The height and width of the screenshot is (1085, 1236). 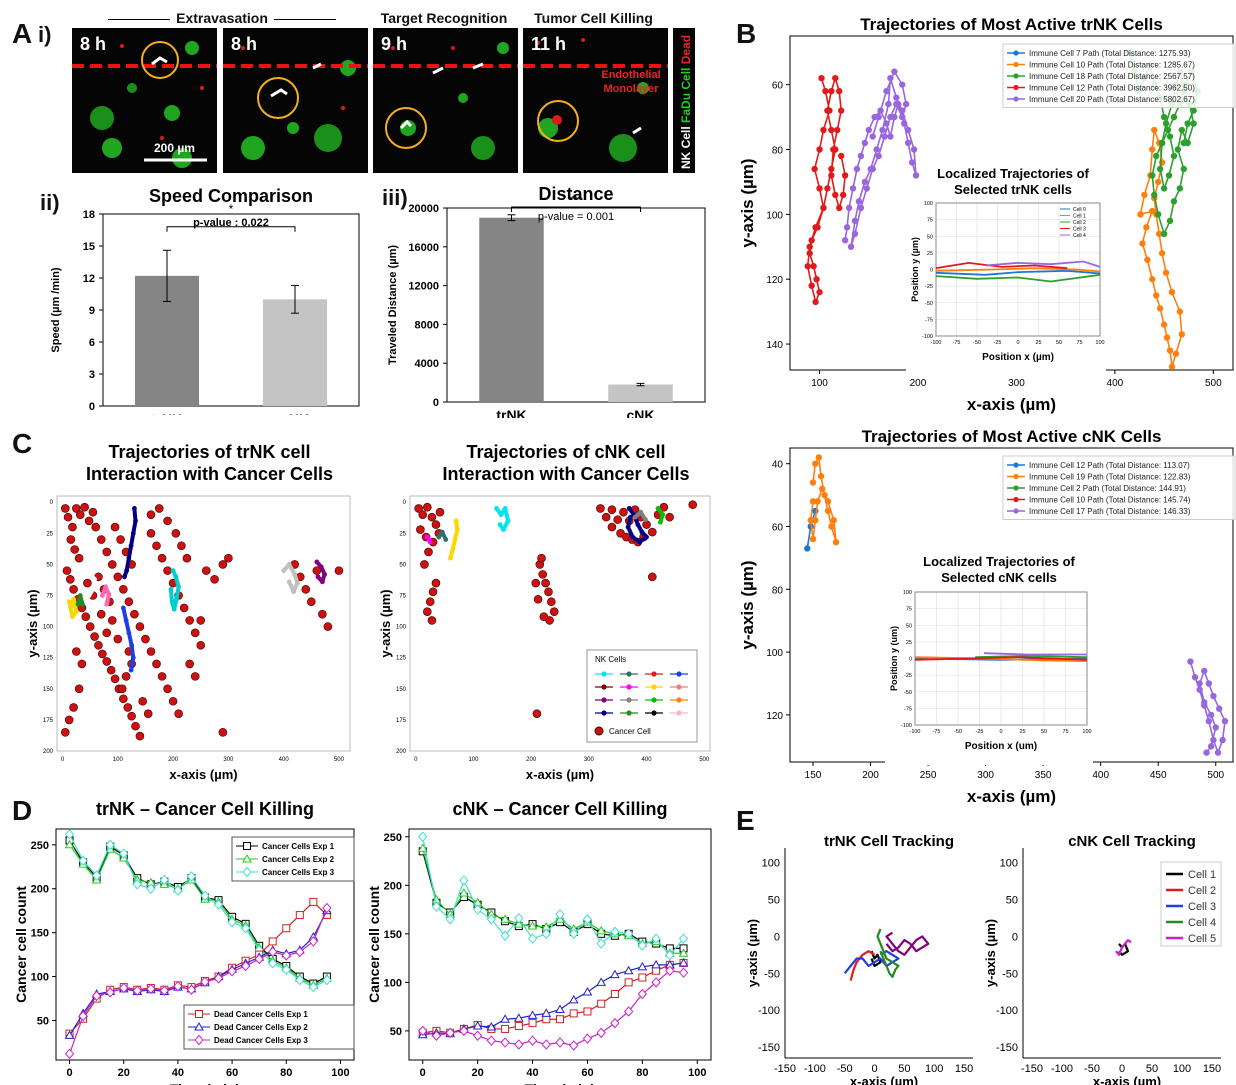 I want to click on cnk_interaction-xlabel: x-axis (µm), so click(x=560, y=774).